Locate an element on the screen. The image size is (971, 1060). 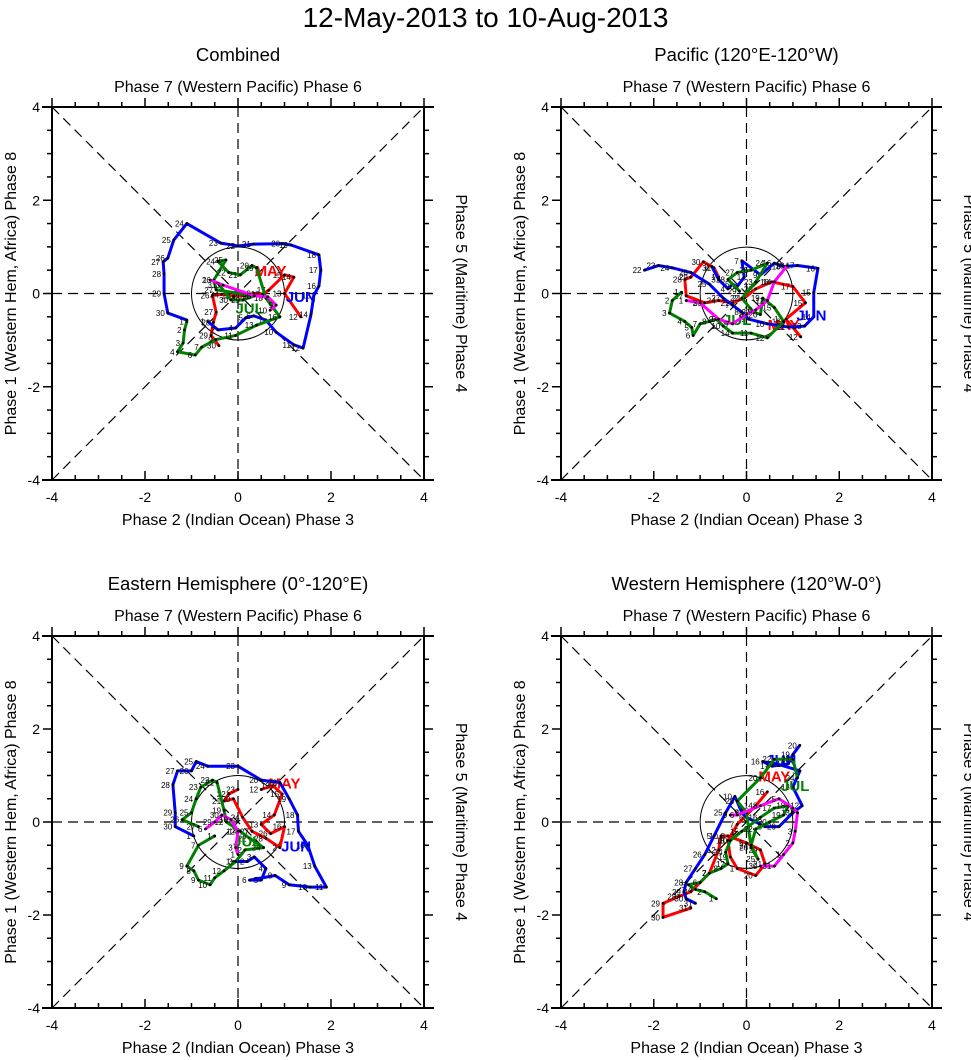
day-label: 22 is located at coordinates (225, 296).